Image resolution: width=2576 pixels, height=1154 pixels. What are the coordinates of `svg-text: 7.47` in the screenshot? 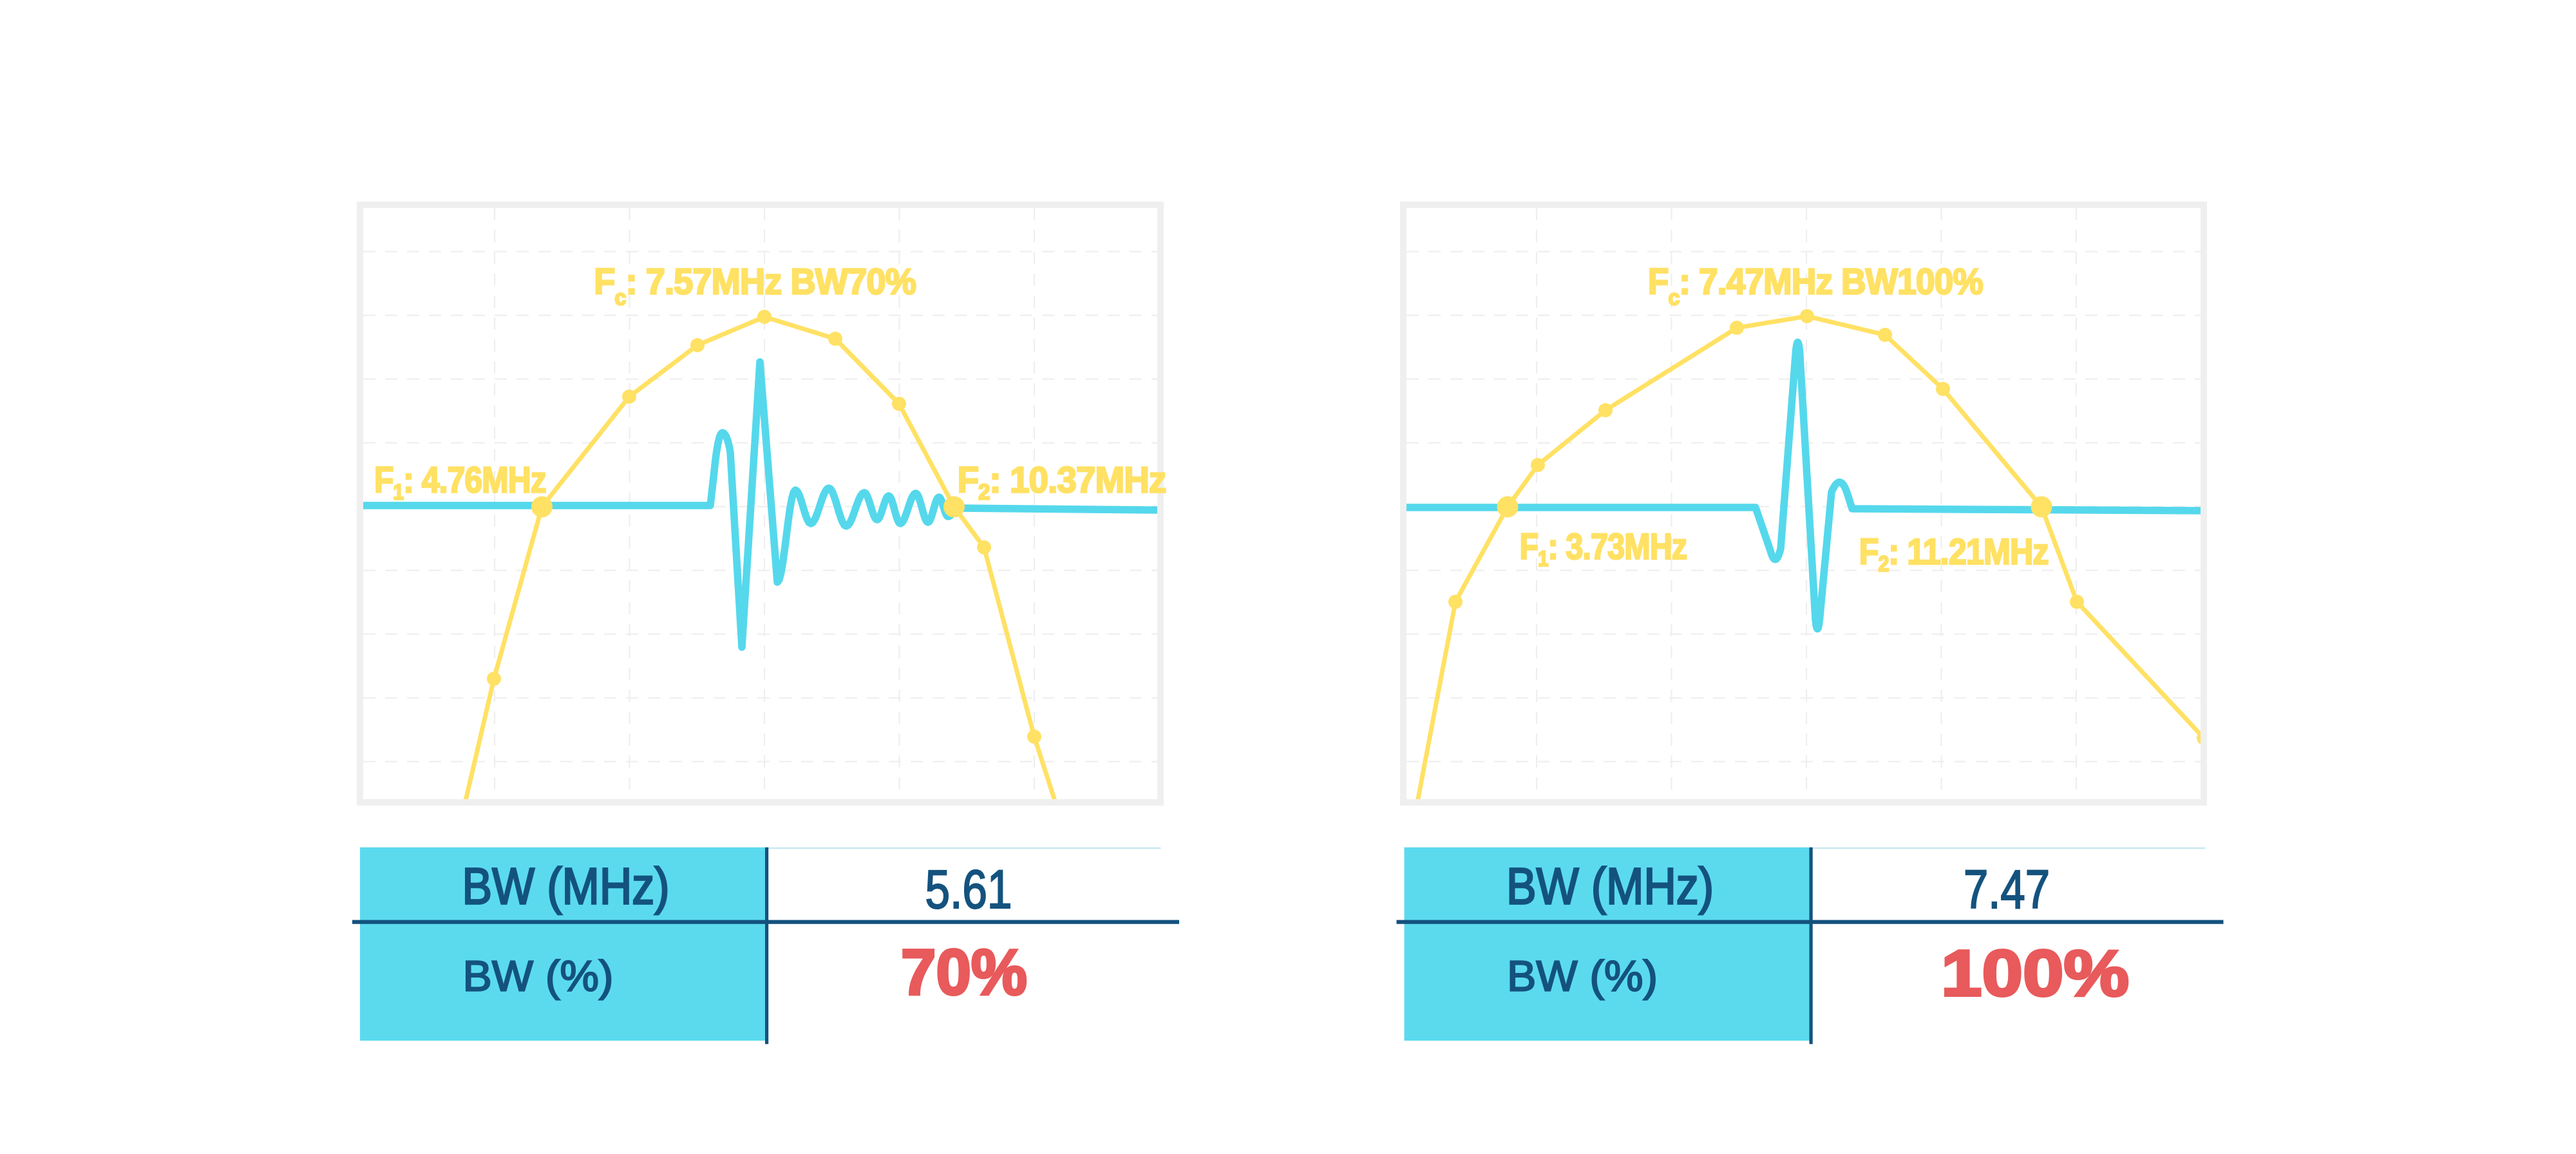 It's located at (2007, 889).